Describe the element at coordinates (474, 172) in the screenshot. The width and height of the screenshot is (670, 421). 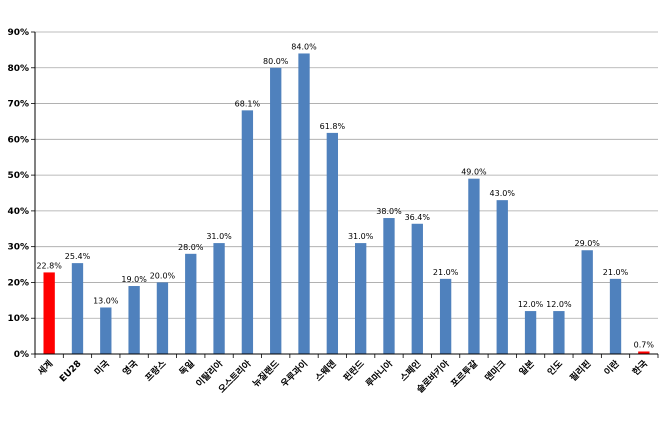
I see `data-label: 49.0%` at that location.